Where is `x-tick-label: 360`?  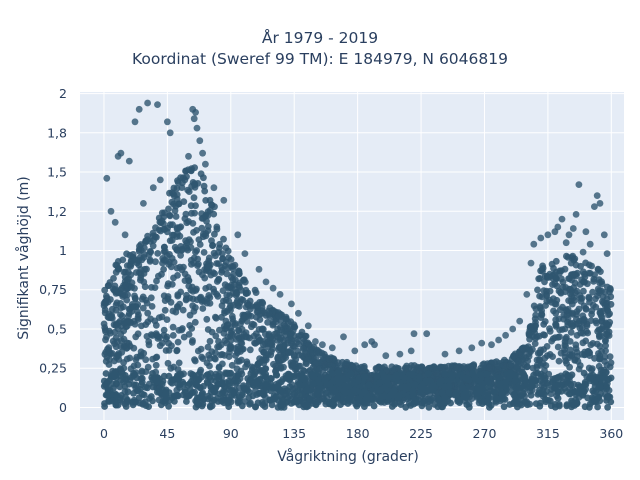
x-tick-label: 360 is located at coordinates (611, 433).